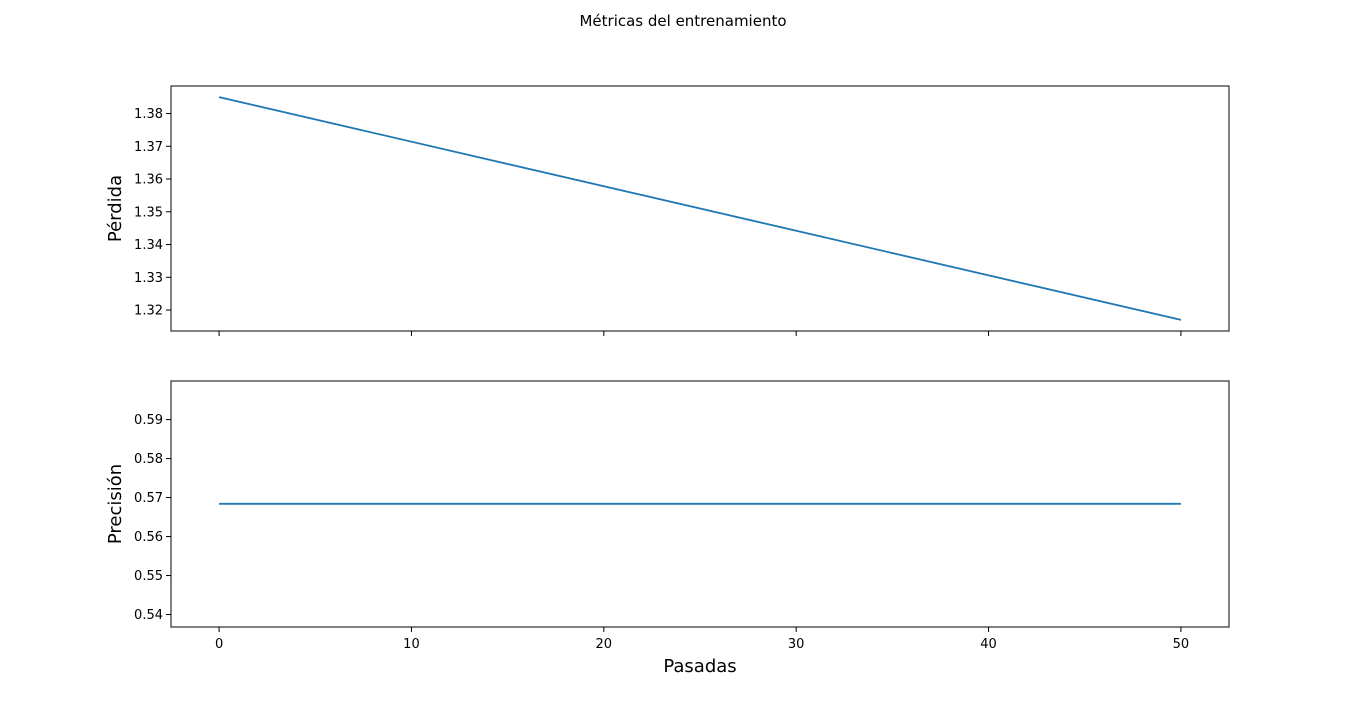 This screenshot has width=1366, height=705. I want to click on y-tick-label: 0.54, so click(148, 615).